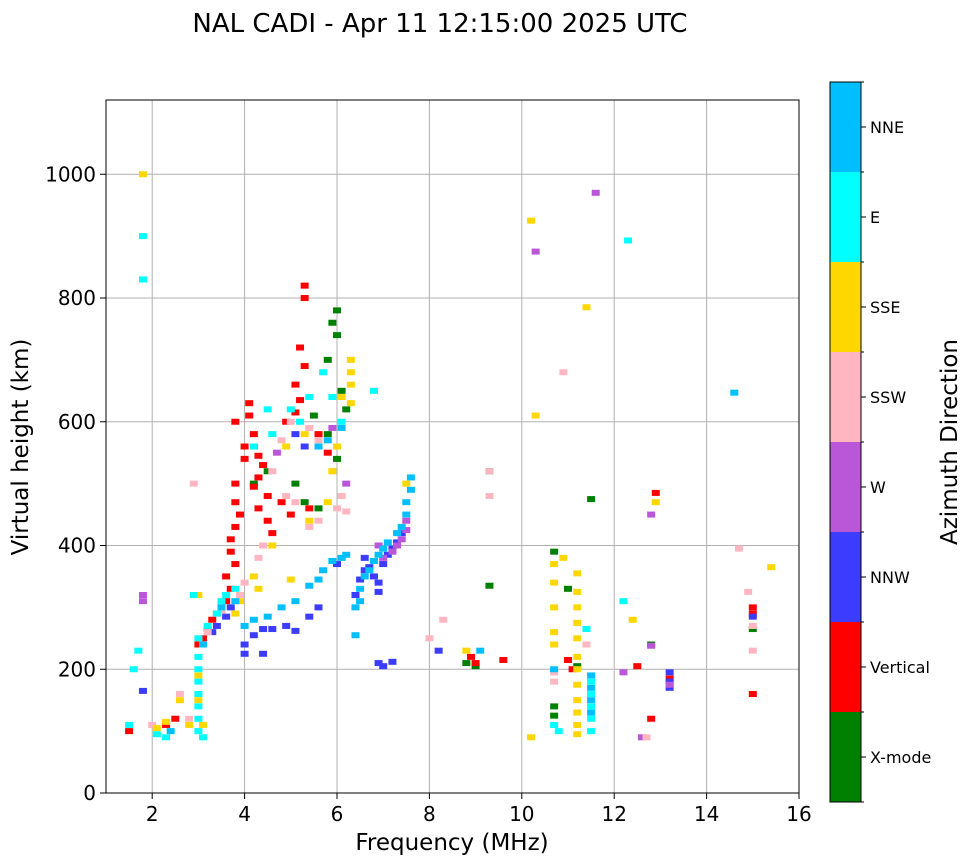 The image size is (972, 865). Describe the element at coordinates (888, 397) in the screenshot. I see `colorbar-tick-label: SSW` at that location.